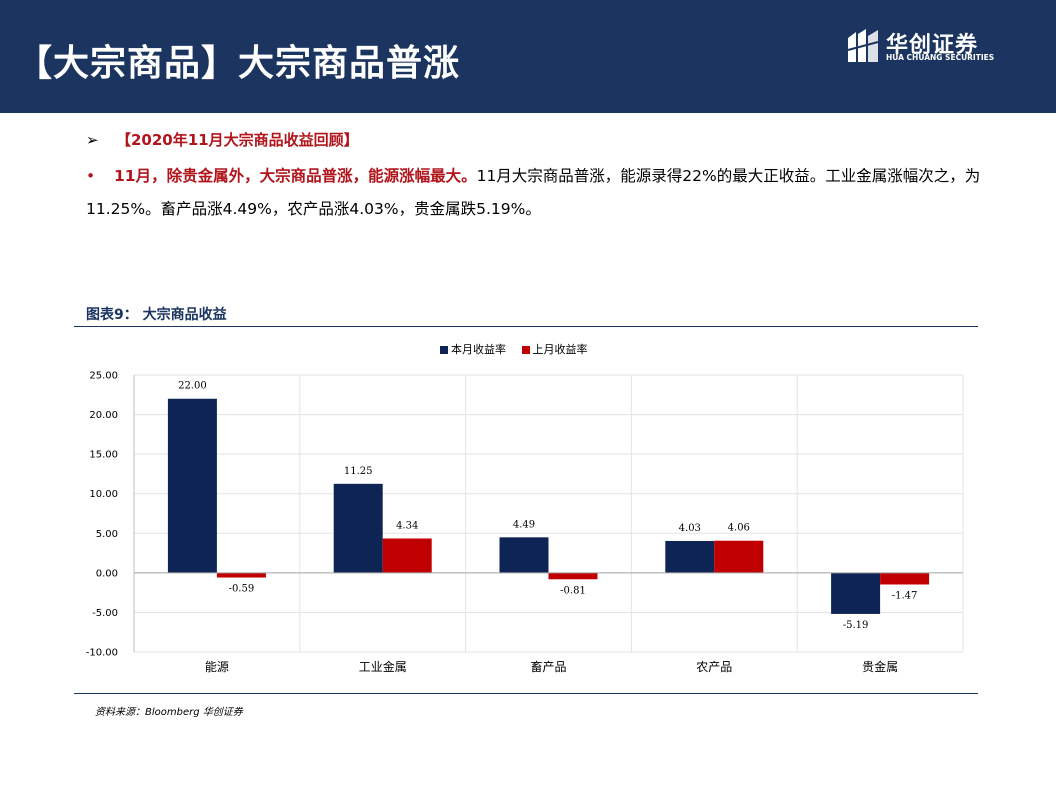 Image resolution: width=1056 pixels, height=792 pixels. What do you see at coordinates (863, 45) in the screenshot?
I see `logo-mark-icon` at bounding box center [863, 45].